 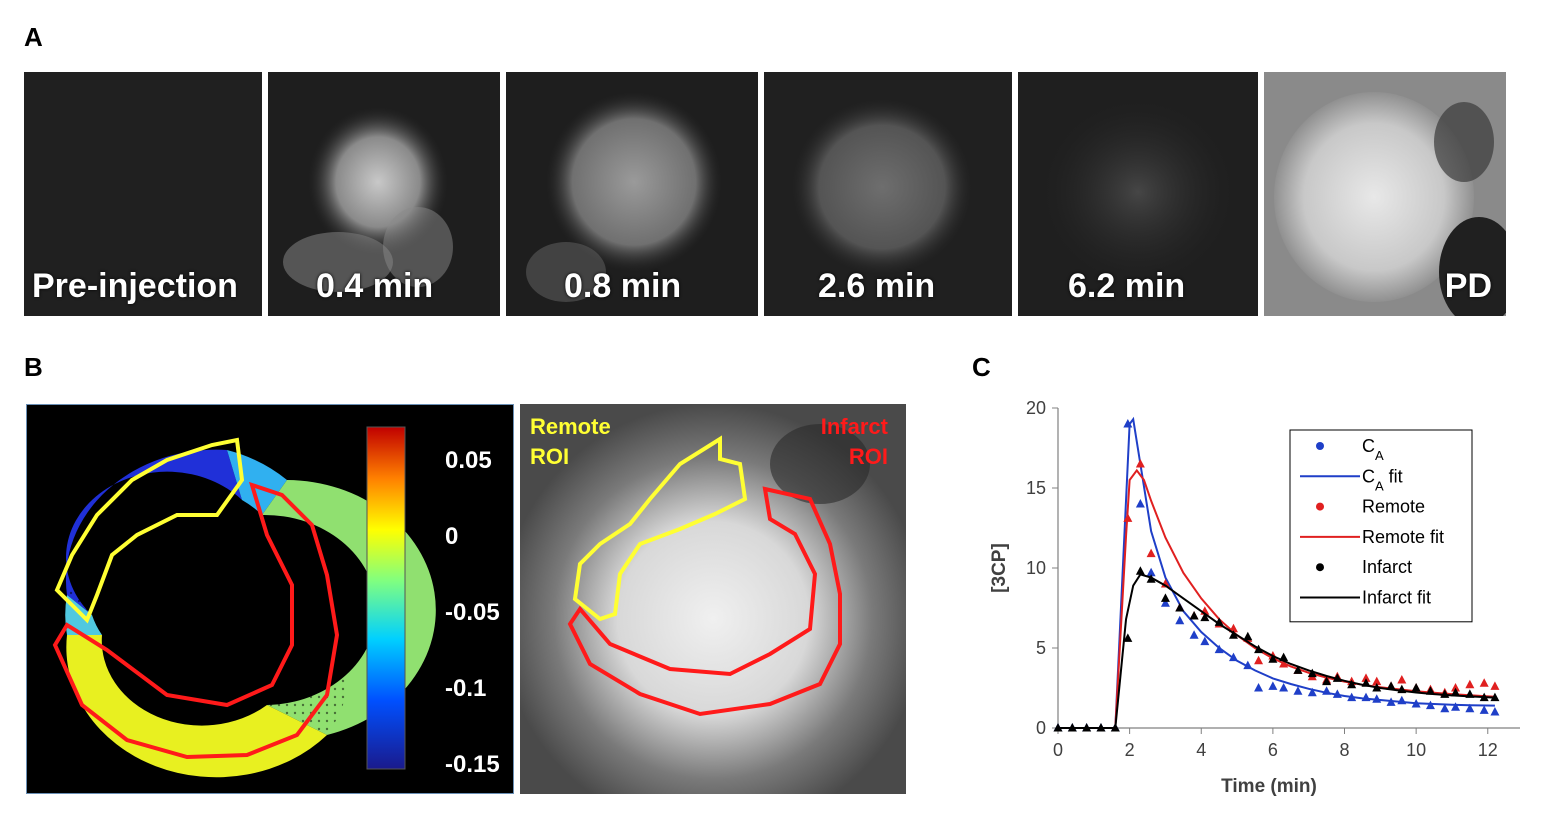 What do you see at coordinates (1201, 750) in the screenshot?
I see `x-tick-label: 4` at bounding box center [1201, 750].